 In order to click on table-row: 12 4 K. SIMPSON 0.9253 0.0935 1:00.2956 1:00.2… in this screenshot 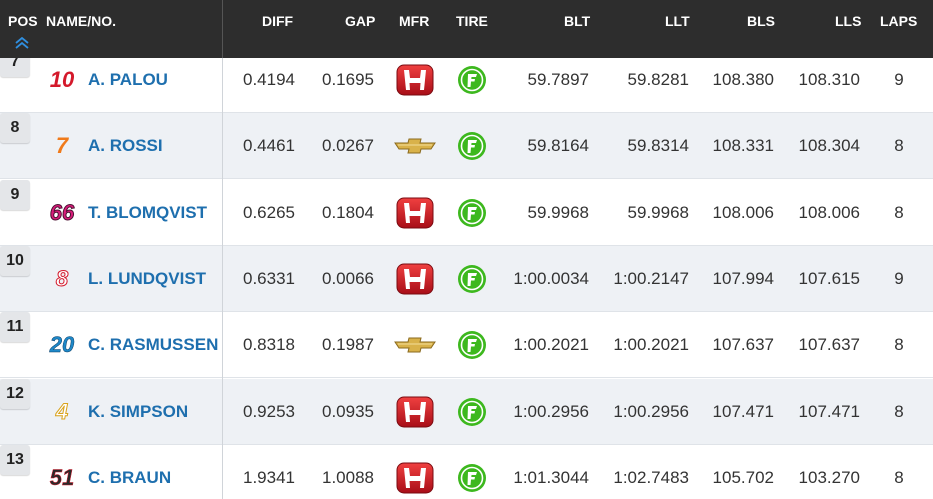, I will do `click(466, 411)`.